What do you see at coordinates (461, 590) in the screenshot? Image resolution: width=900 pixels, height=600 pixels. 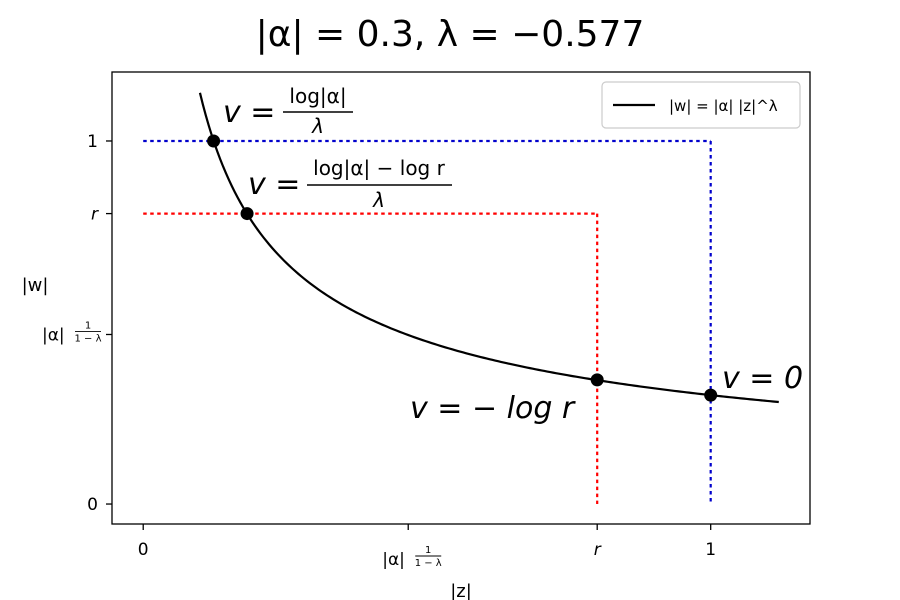 I see `x-axis-label: |z|` at bounding box center [461, 590].